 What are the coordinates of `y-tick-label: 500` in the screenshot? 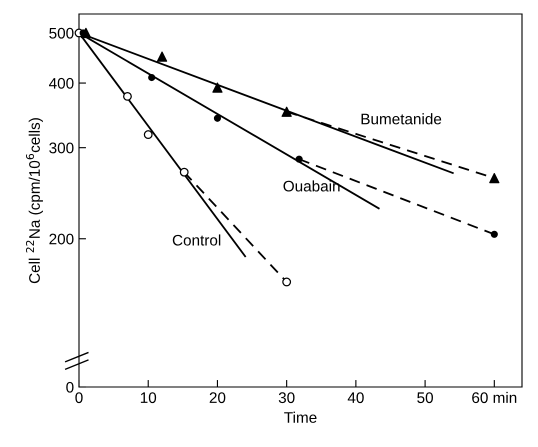 It's located at (61, 33).